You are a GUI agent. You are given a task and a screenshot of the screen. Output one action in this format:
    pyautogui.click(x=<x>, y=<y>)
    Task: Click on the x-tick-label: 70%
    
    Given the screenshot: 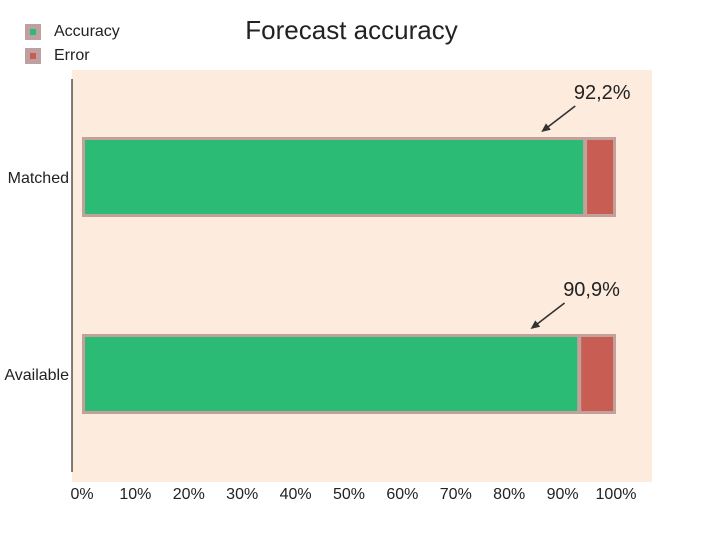 What is the action you would take?
    pyautogui.click(x=456, y=494)
    